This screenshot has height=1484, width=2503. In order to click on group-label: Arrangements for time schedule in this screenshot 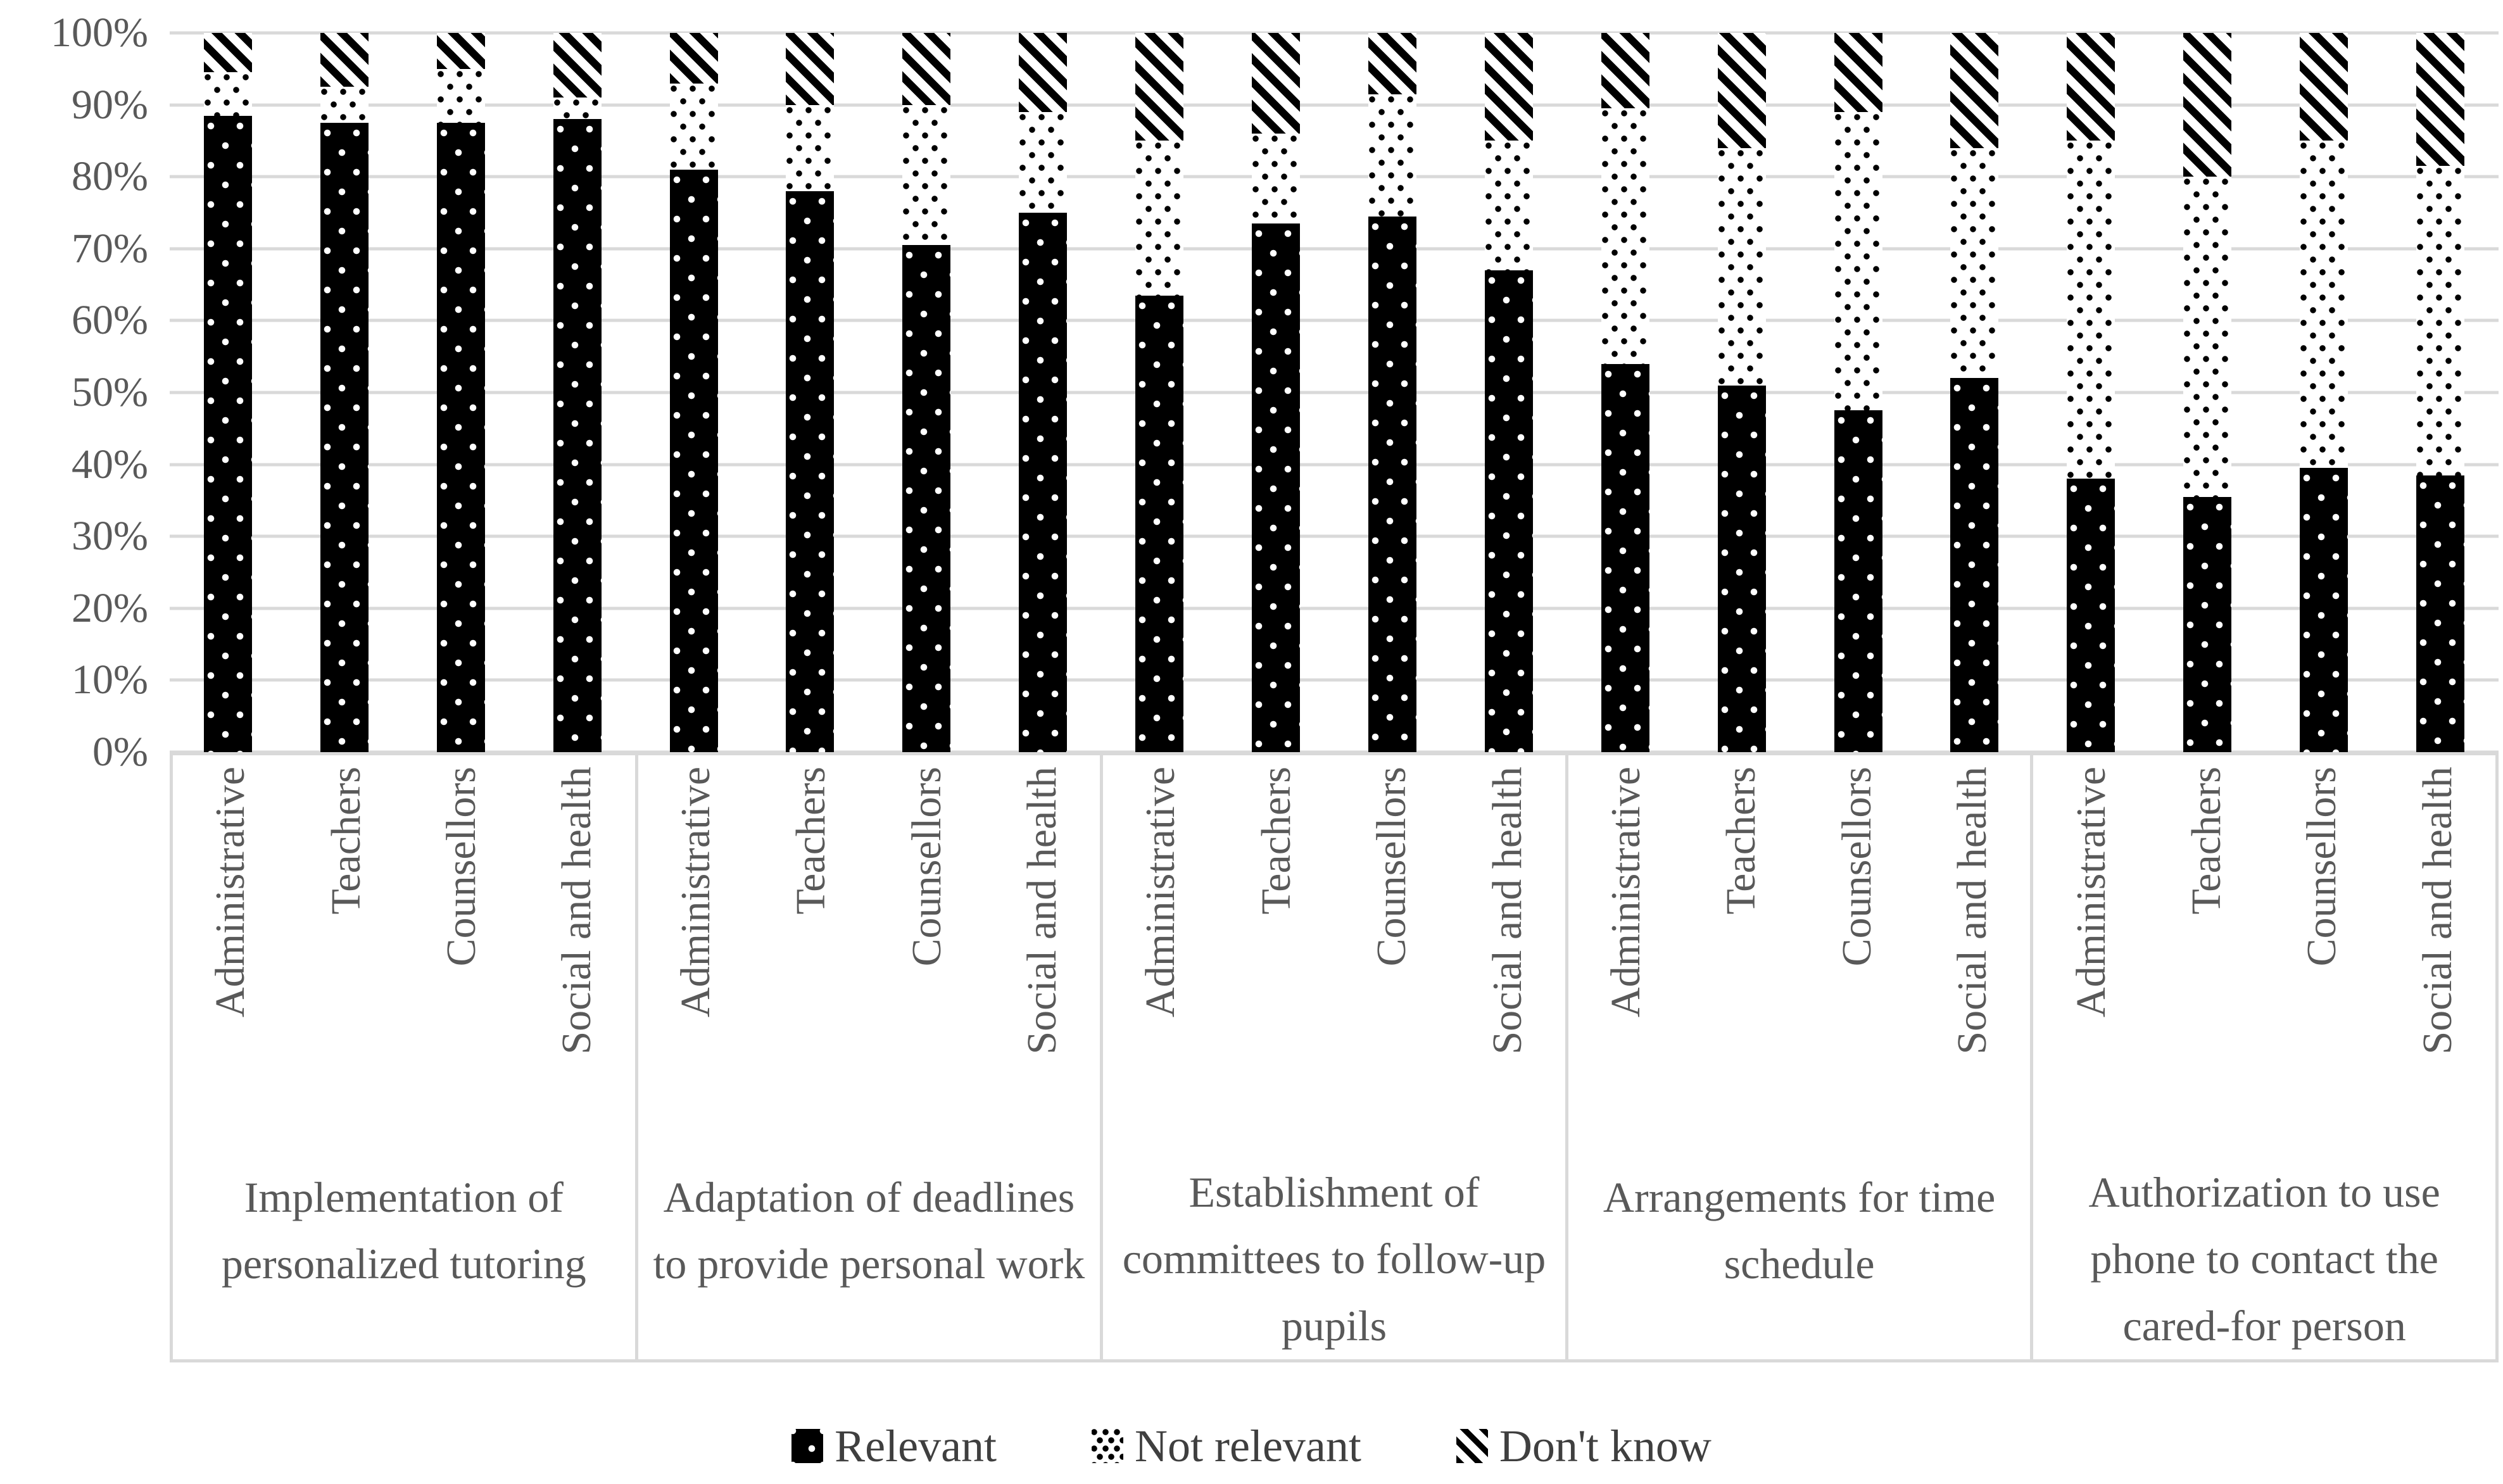, I will do `click(1799, 1253)`.